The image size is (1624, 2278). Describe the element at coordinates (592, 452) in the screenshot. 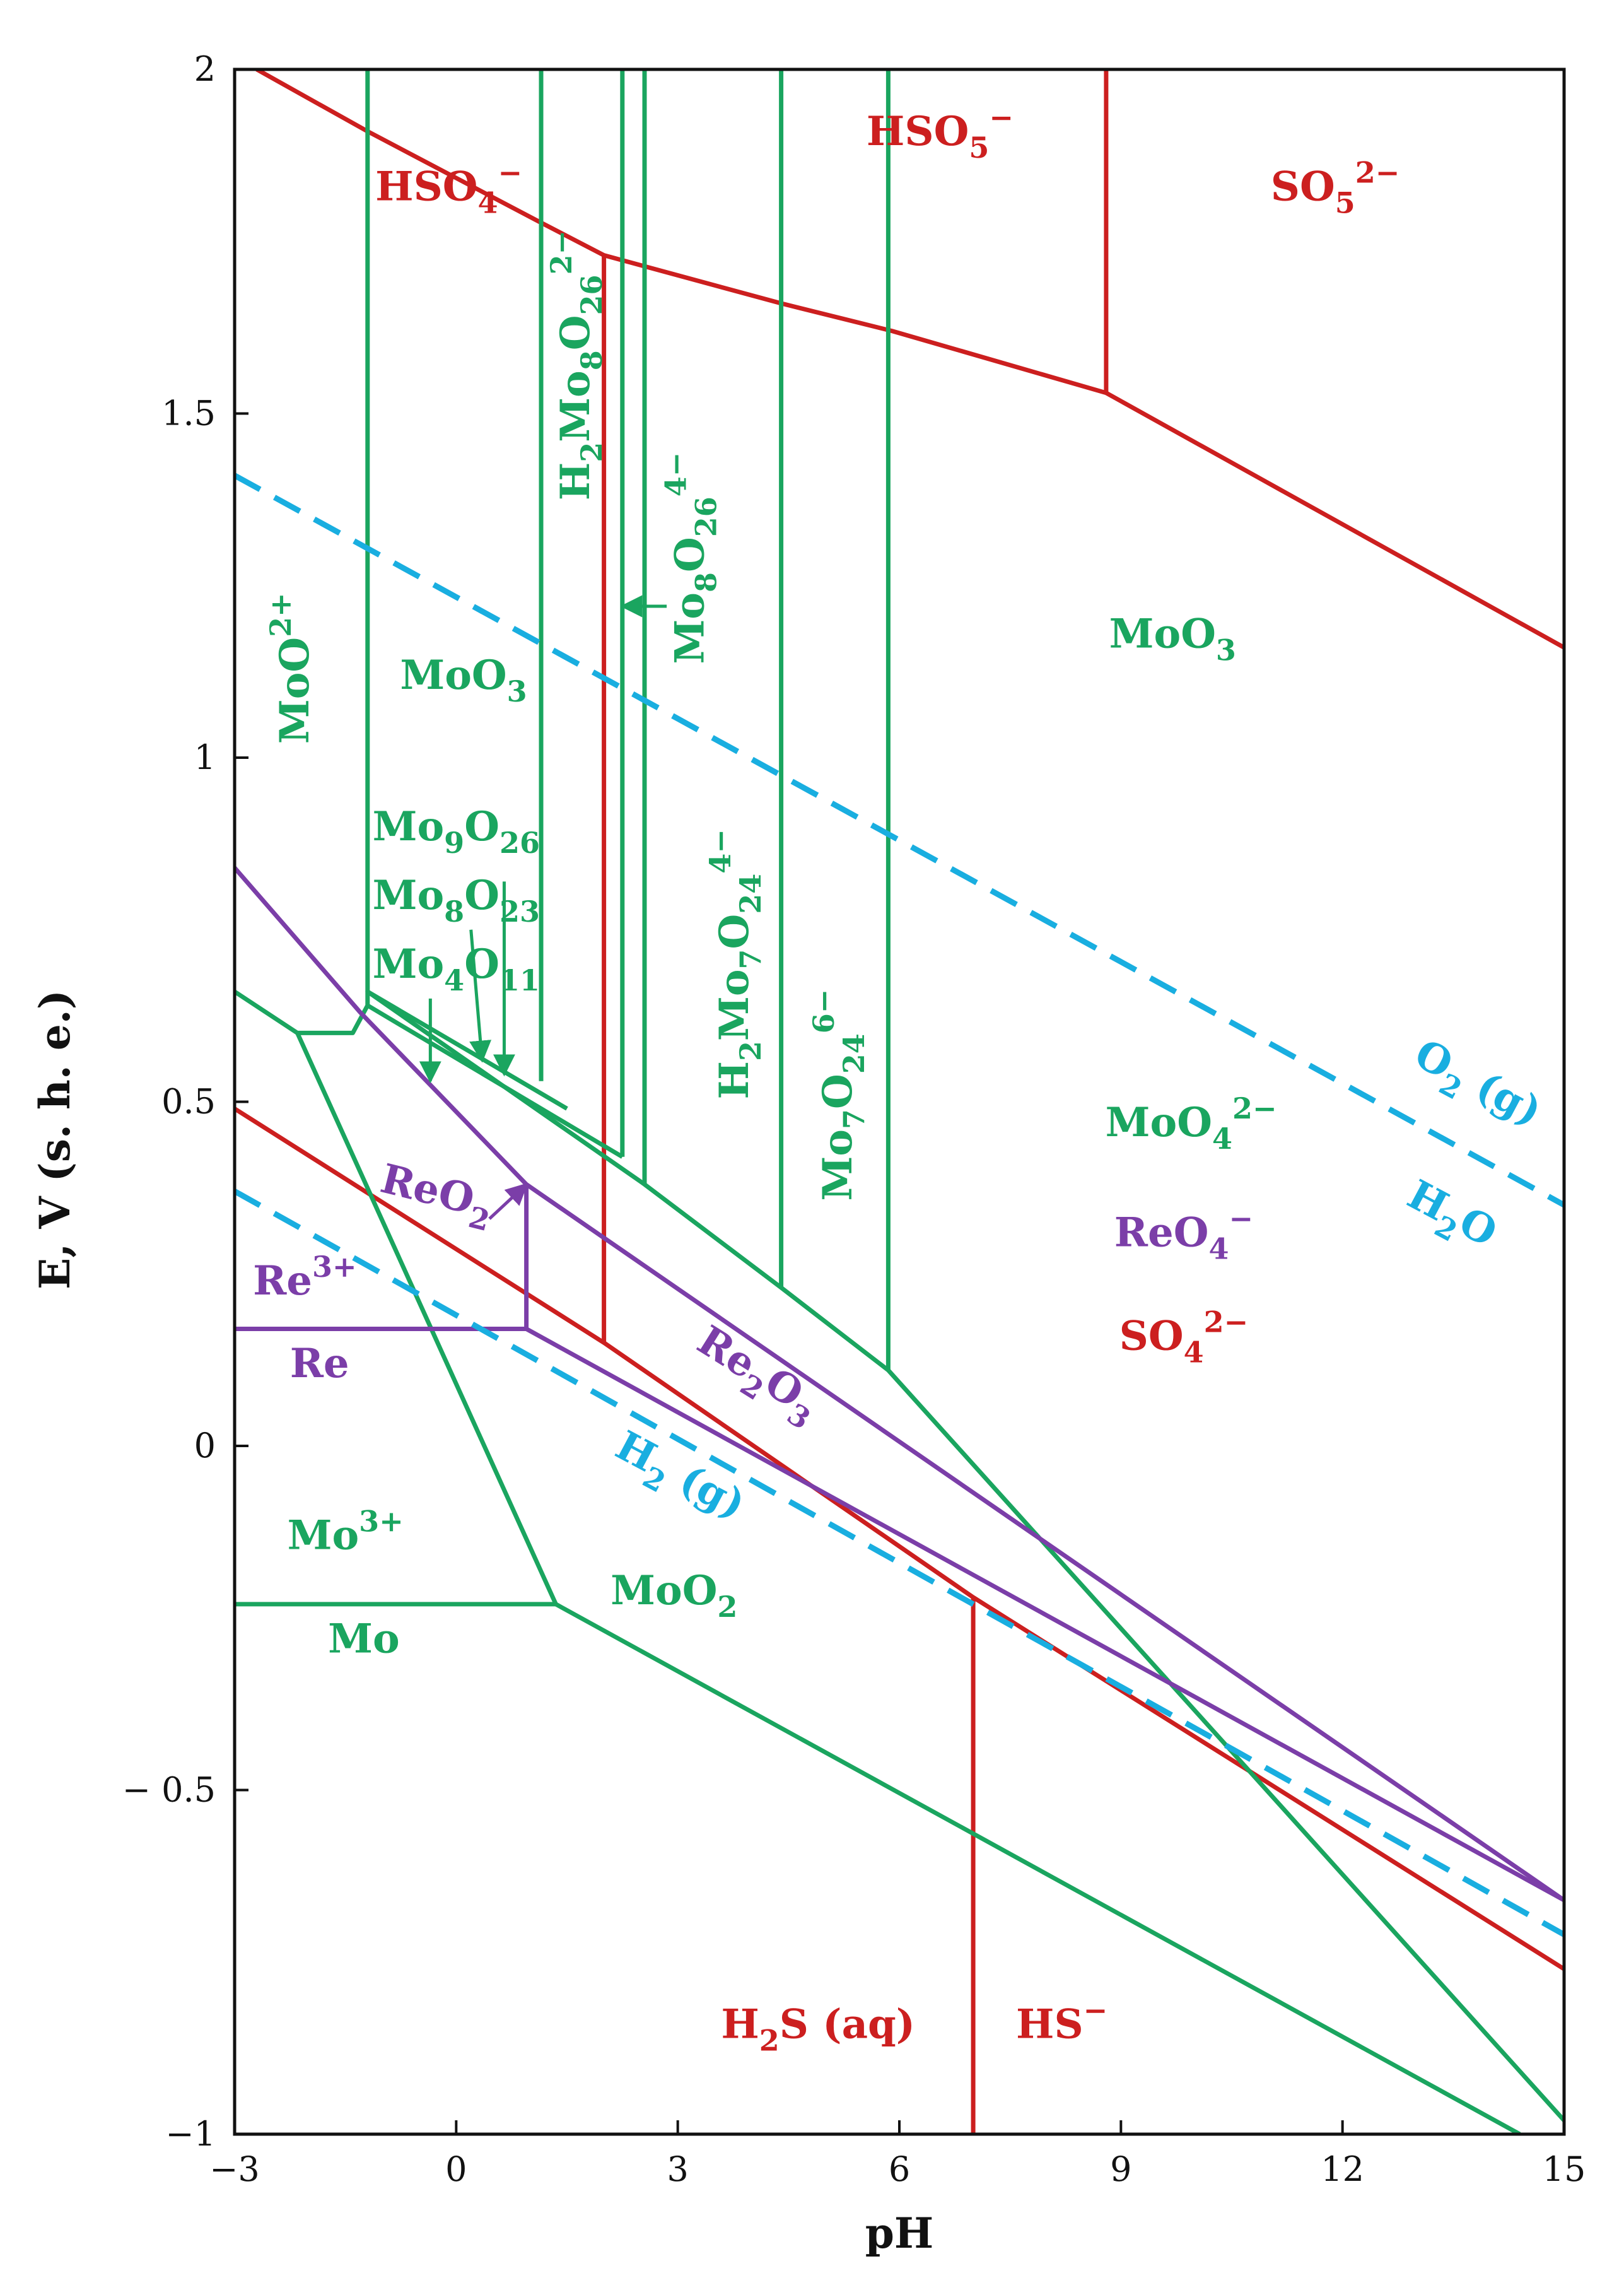

I see `label-H2Mo8O26-2minus-part: 2` at that location.